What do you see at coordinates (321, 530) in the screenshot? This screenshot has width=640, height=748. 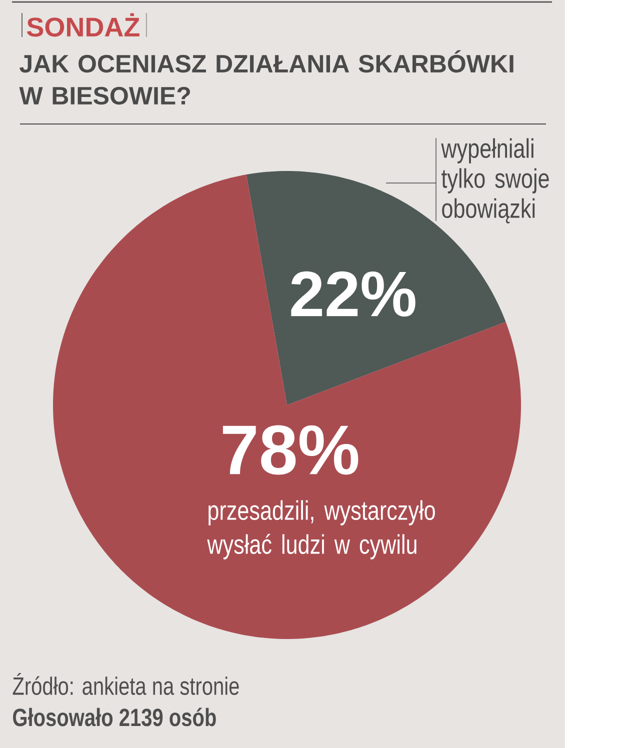 I see `slice-label: przesadzili, wystarczyło wysłać ludzi w cywilu` at bounding box center [321, 530].